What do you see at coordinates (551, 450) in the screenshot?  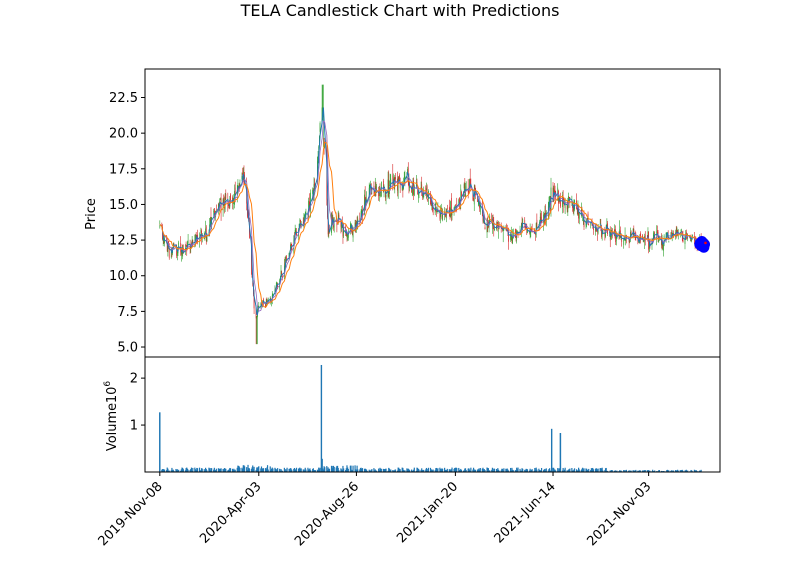 I see `volume-spike` at bounding box center [551, 450].